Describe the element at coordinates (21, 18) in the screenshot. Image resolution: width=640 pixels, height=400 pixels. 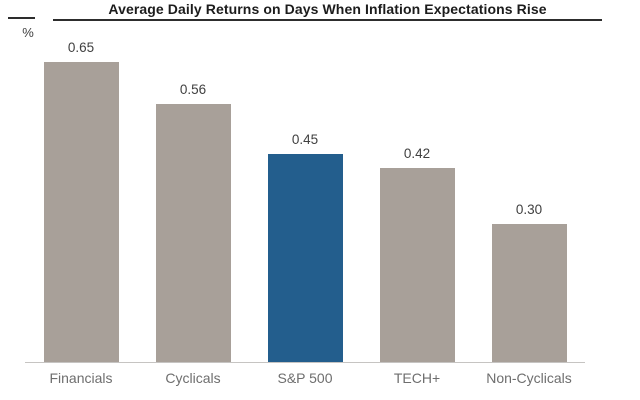
I see `header-rule-left` at that location.